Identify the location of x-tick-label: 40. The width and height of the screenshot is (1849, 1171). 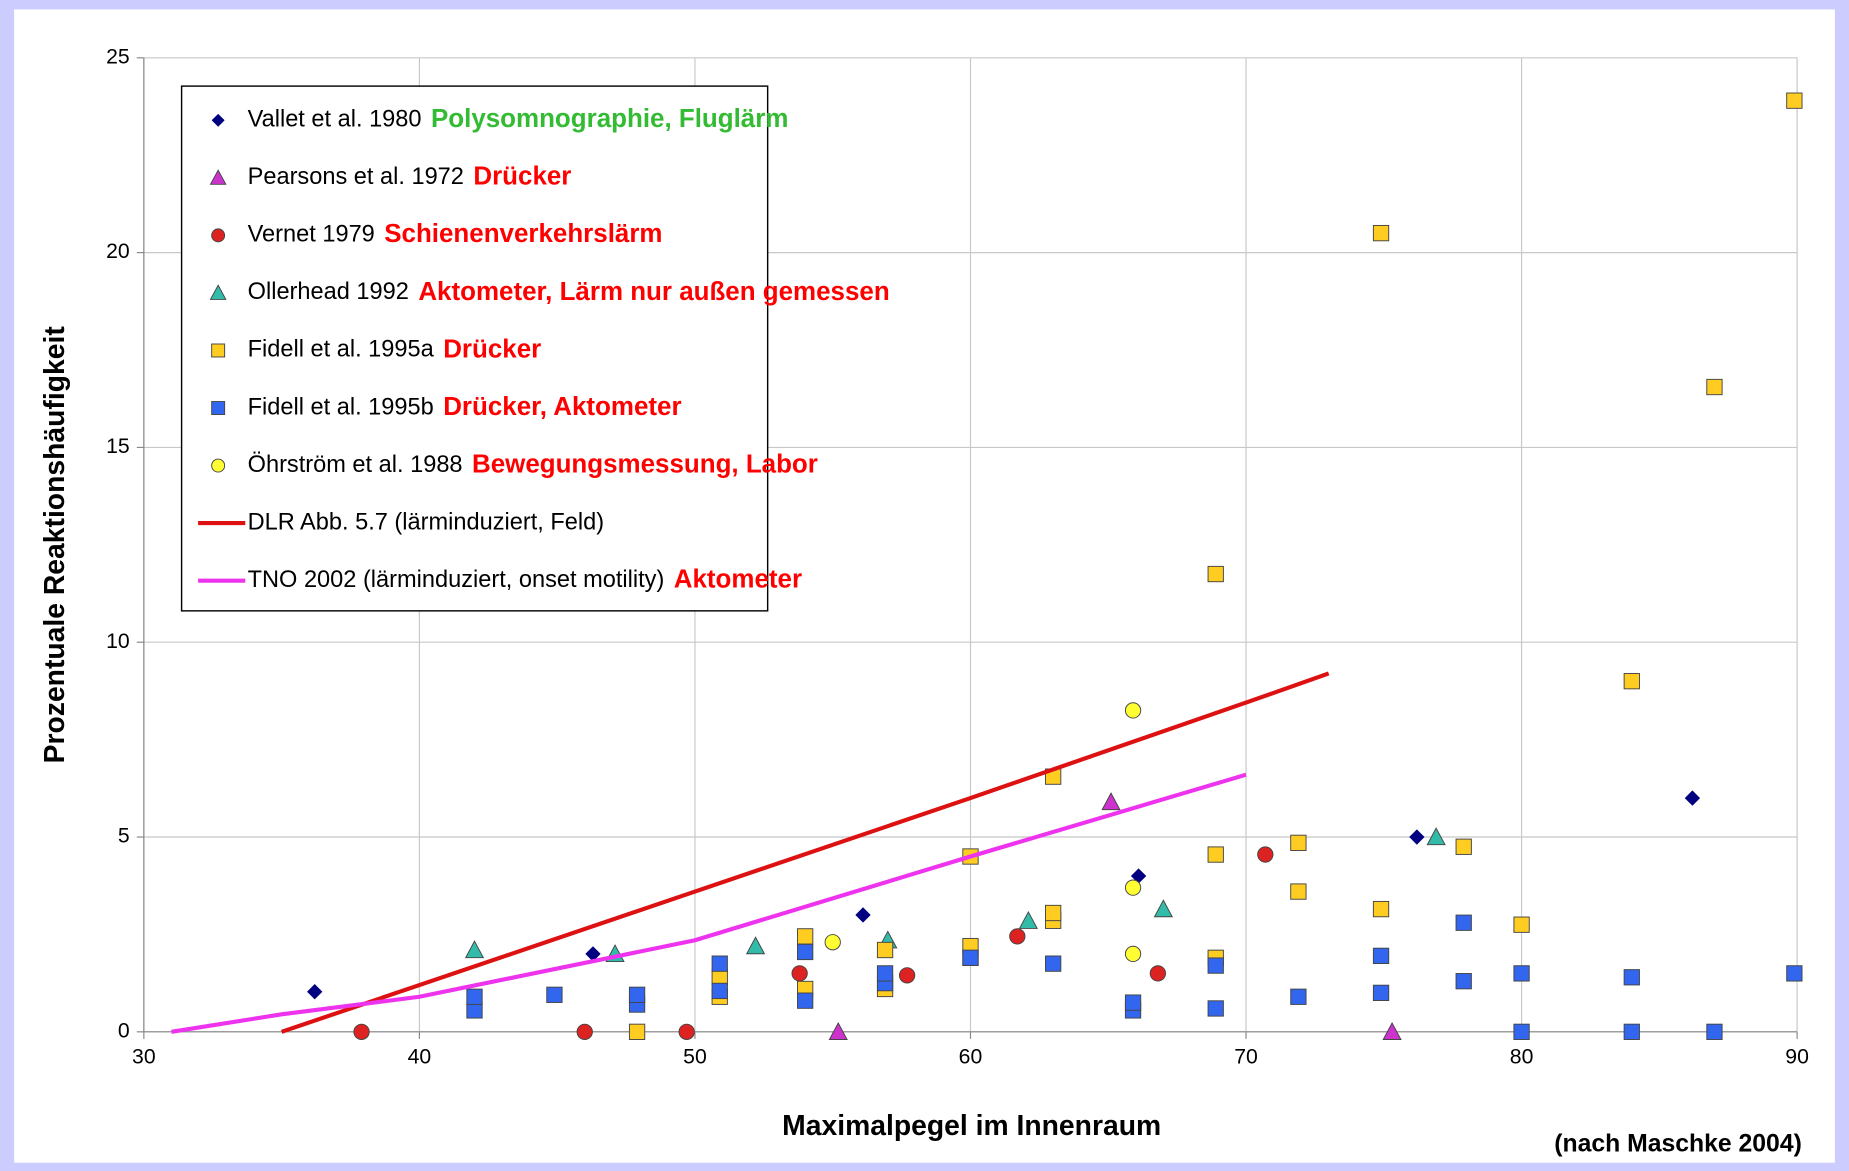
(420, 1056).